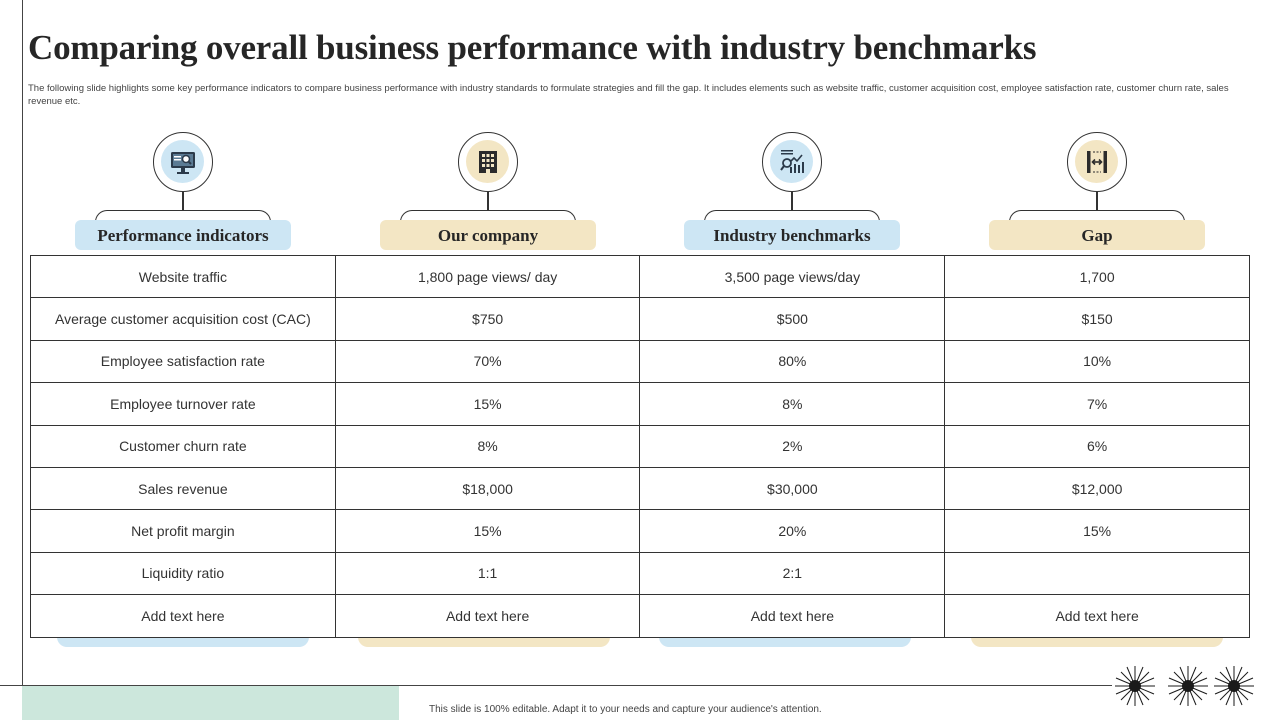  Describe the element at coordinates (210, 703) in the screenshot. I see `footer-accent-block` at that location.